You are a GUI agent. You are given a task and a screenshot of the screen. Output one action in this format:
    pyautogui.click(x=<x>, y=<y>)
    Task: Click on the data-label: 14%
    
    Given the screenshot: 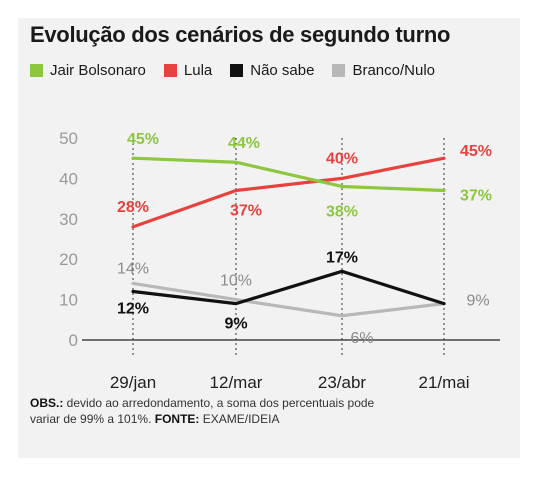 What is the action you would take?
    pyautogui.click(x=133, y=268)
    